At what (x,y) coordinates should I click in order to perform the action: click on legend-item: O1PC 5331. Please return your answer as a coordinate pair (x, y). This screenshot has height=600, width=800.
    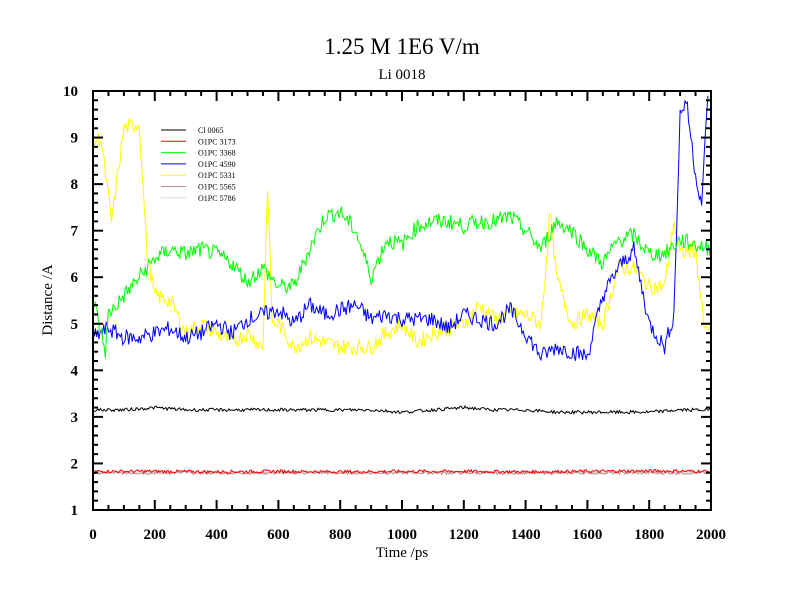
    Looking at the image, I should click on (198, 175).